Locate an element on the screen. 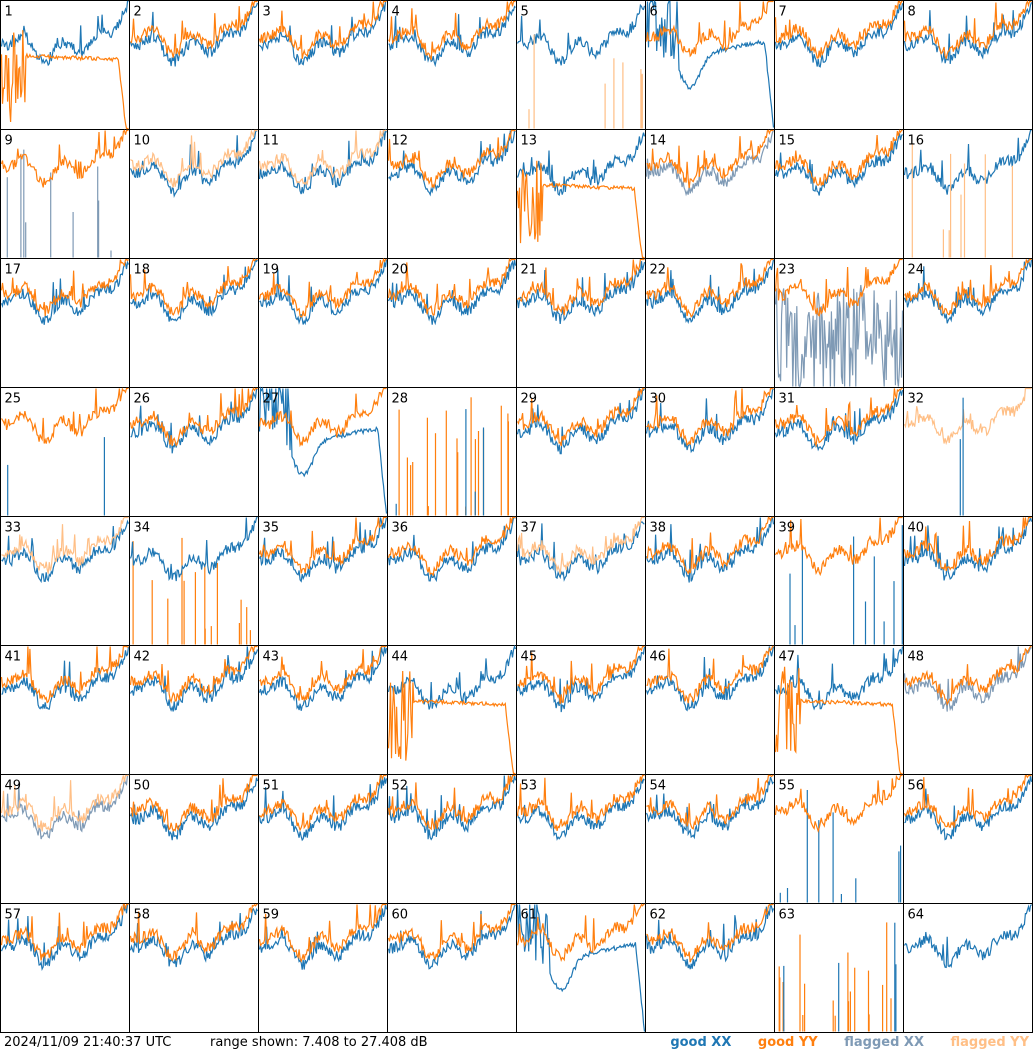 Image resolution: width=1033 pixels, height=1053 pixels. panel-57: 57 is located at coordinates (64, 937).